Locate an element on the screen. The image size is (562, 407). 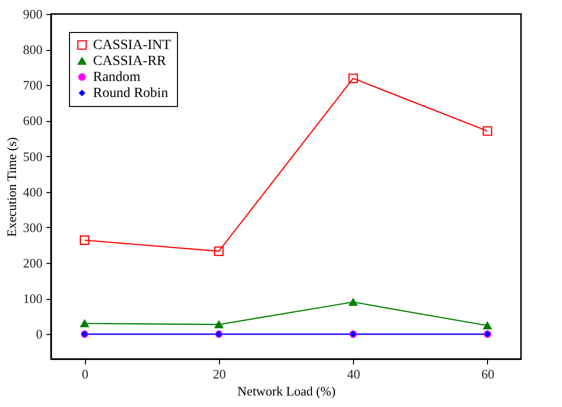
y-tick-label: 800 is located at coordinates (32, 50).